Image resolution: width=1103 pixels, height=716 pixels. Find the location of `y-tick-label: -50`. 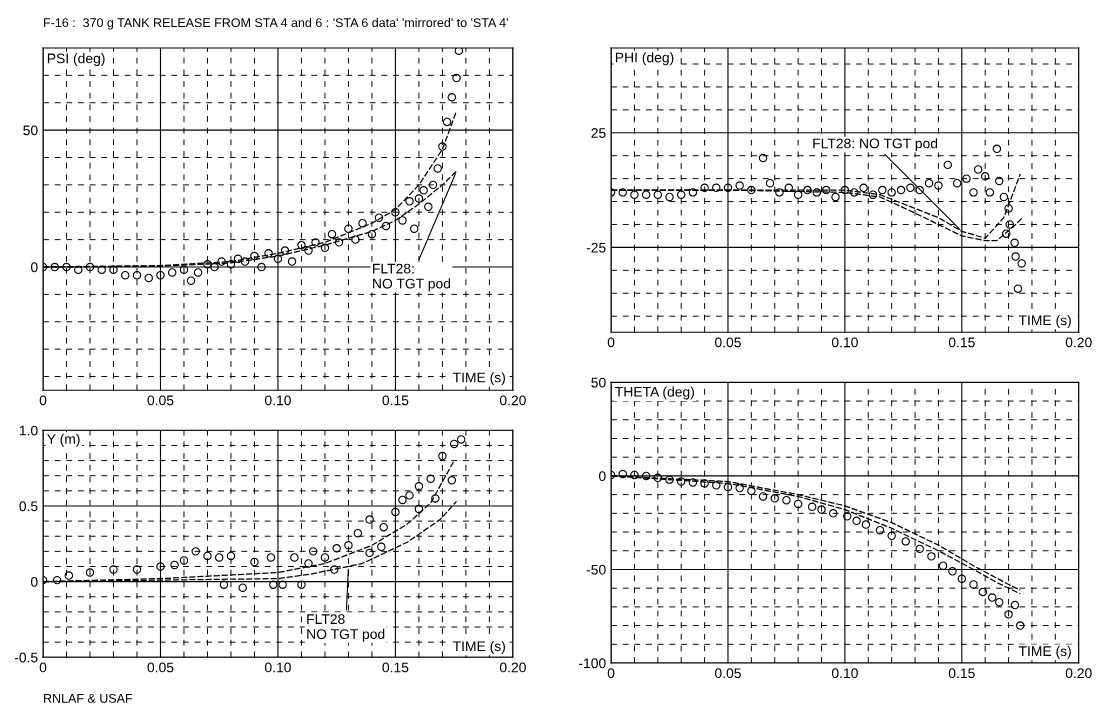

y-tick-label: -50 is located at coordinates (596, 569).